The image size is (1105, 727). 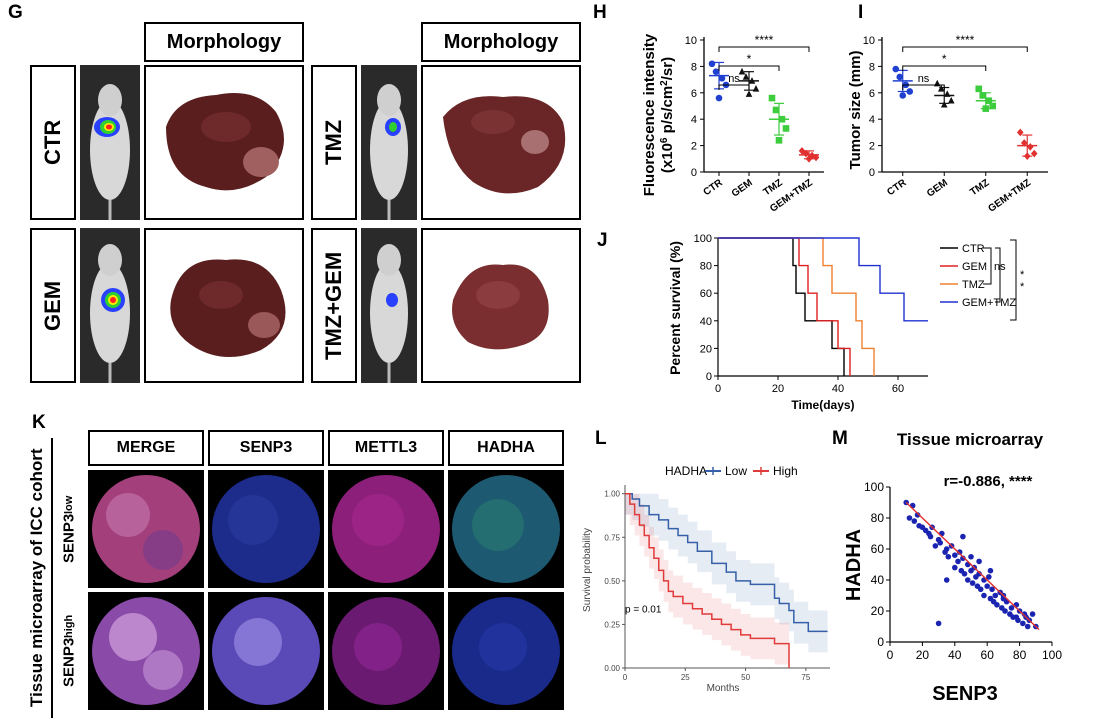 What do you see at coordinates (694, 147) in the screenshot?
I see `h-ytick-label: 2` at bounding box center [694, 147].